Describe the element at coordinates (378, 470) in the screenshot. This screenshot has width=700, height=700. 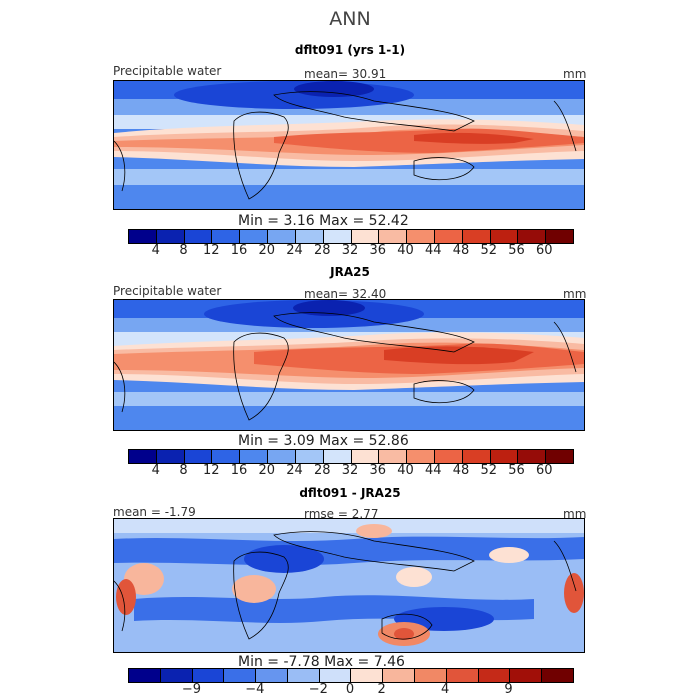
I see `cbar2-tick: 36` at that location.